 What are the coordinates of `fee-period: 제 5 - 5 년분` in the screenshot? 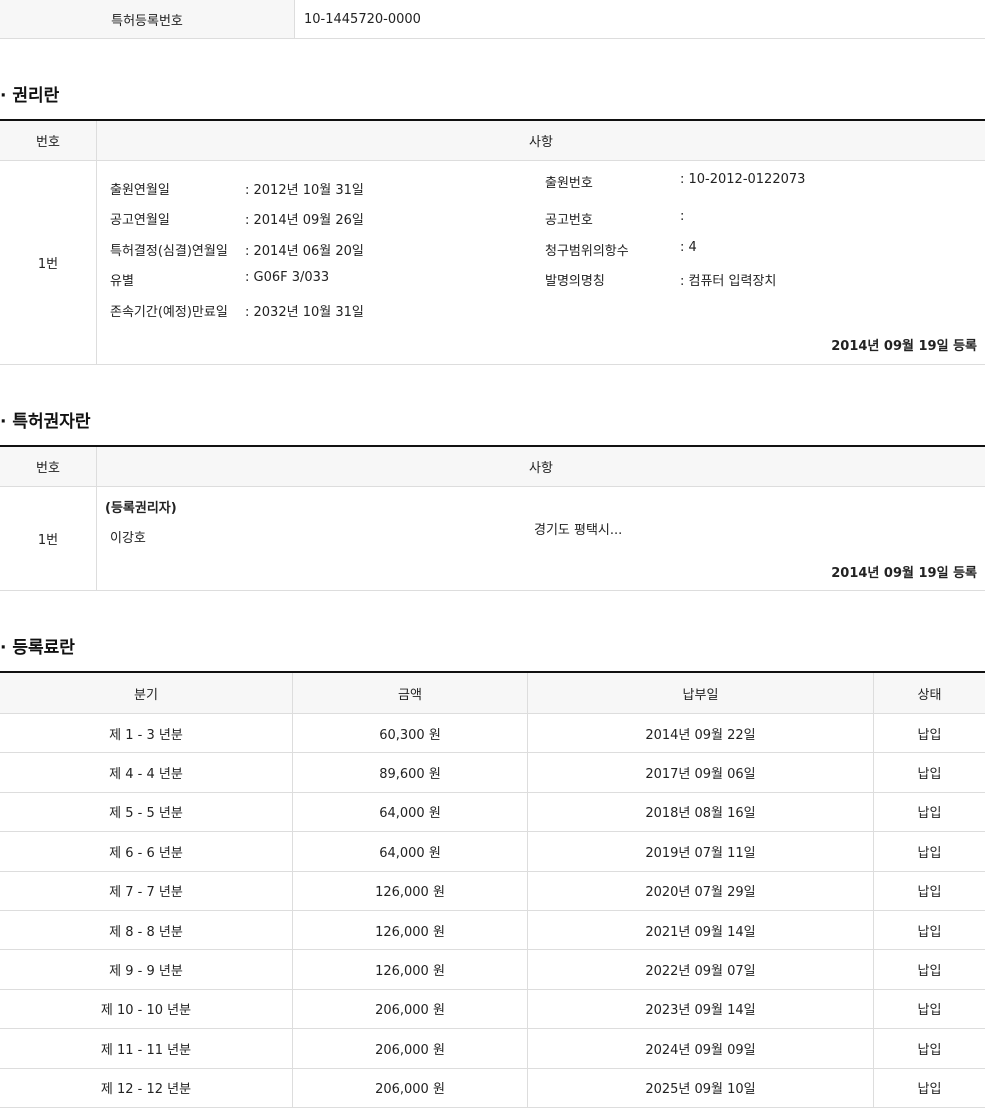 It's located at (146, 812).